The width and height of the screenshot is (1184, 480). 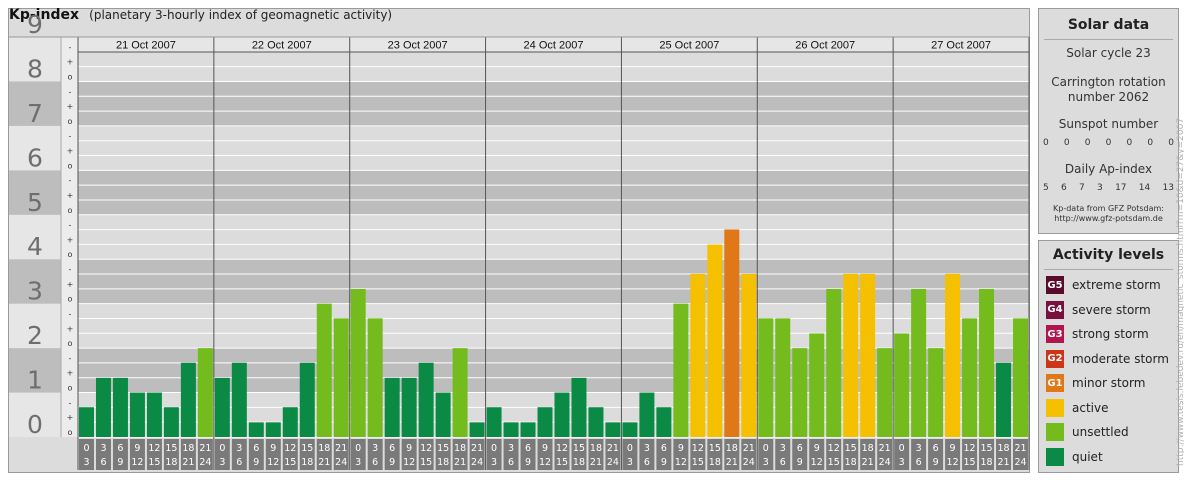 I want to click on legend-swatch: G2, so click(x=1055, y=358).